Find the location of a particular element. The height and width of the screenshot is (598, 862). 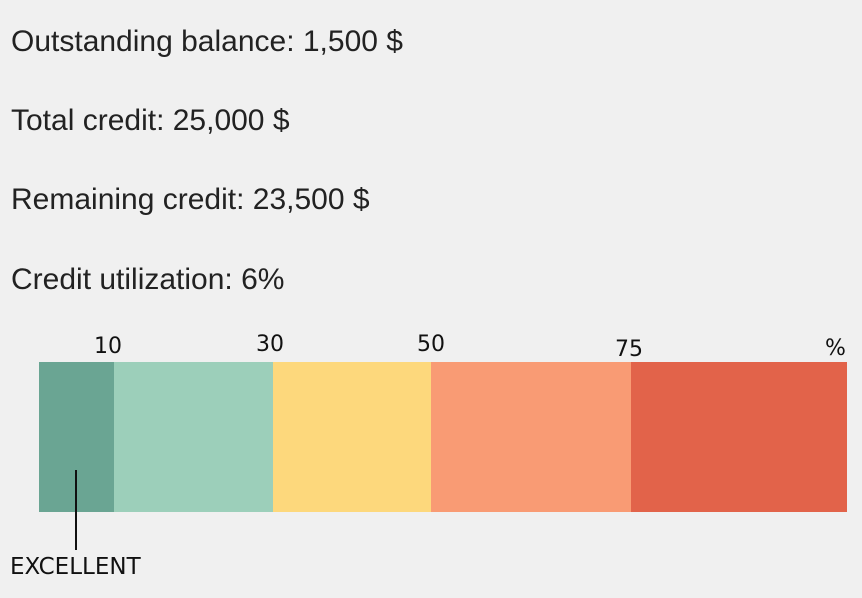

tick-label-30: 30 is located at coordinates (270, 344).